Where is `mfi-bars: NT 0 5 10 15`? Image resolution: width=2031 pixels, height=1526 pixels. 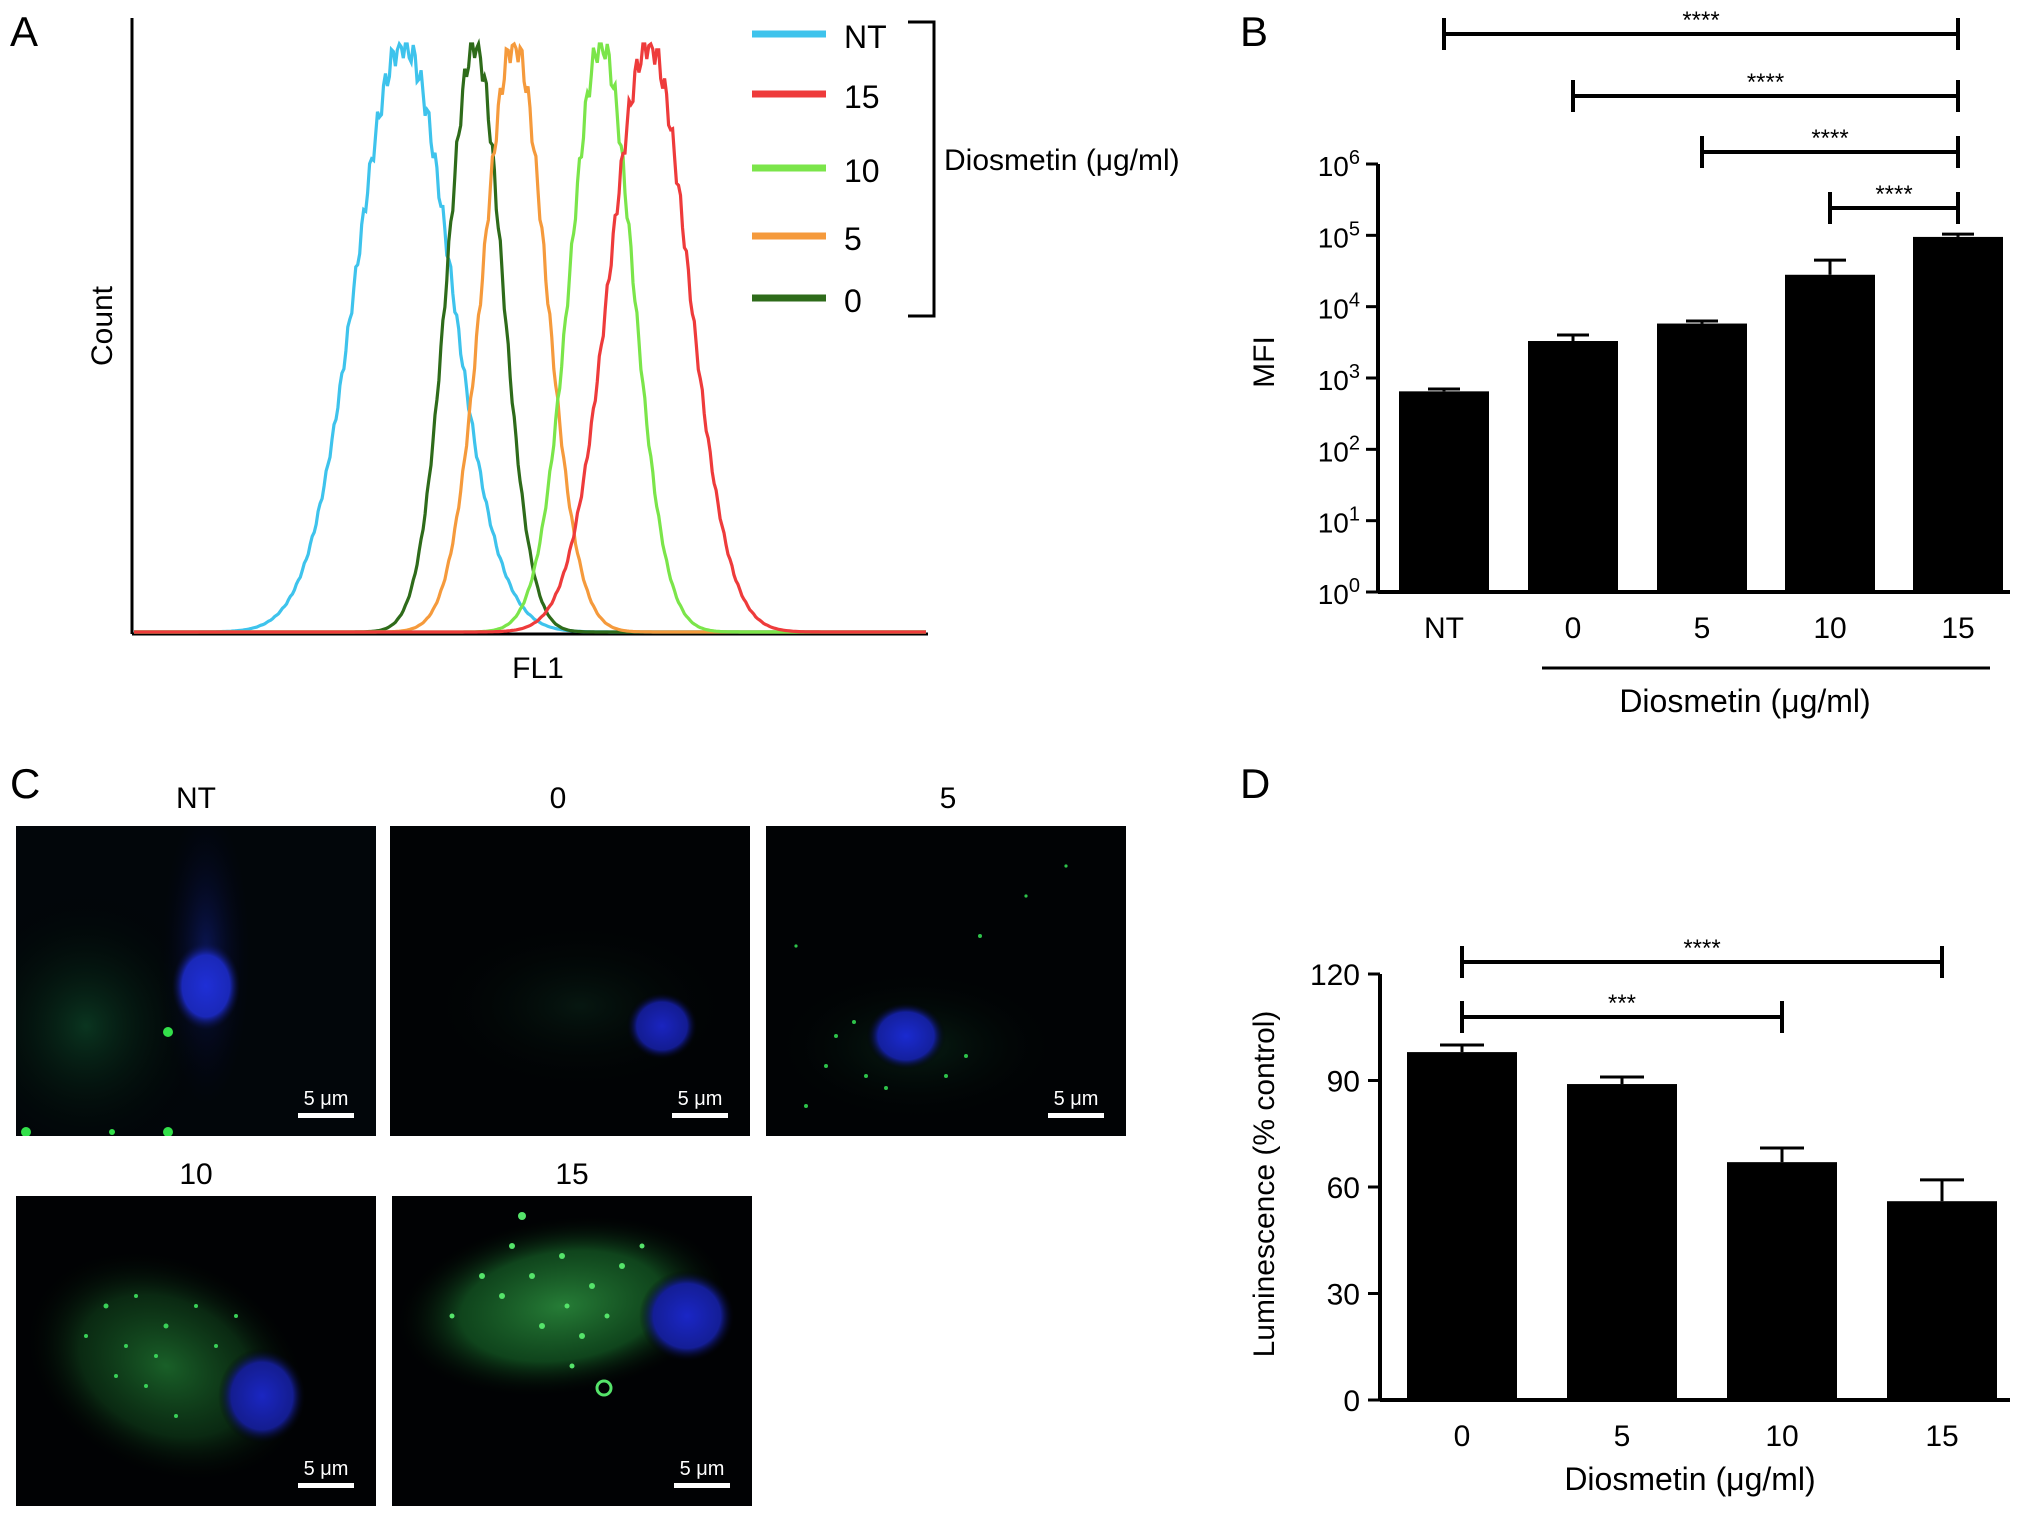
mfi-bars: NT 0 5 10 15 is located at coordinates (1701, 438).